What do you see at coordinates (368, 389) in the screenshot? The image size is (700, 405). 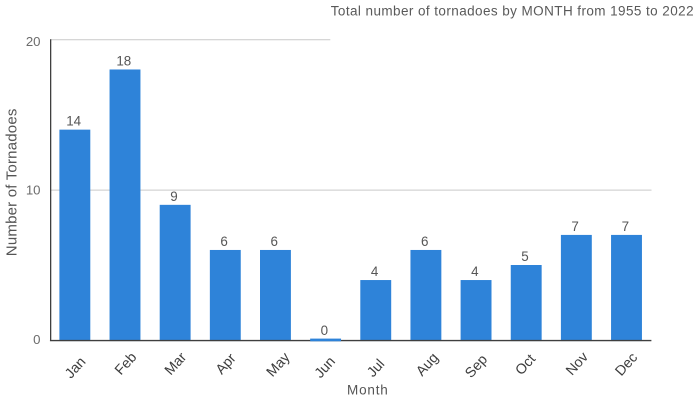 I see `svg-text: Month` at bounding box center [368, 389].